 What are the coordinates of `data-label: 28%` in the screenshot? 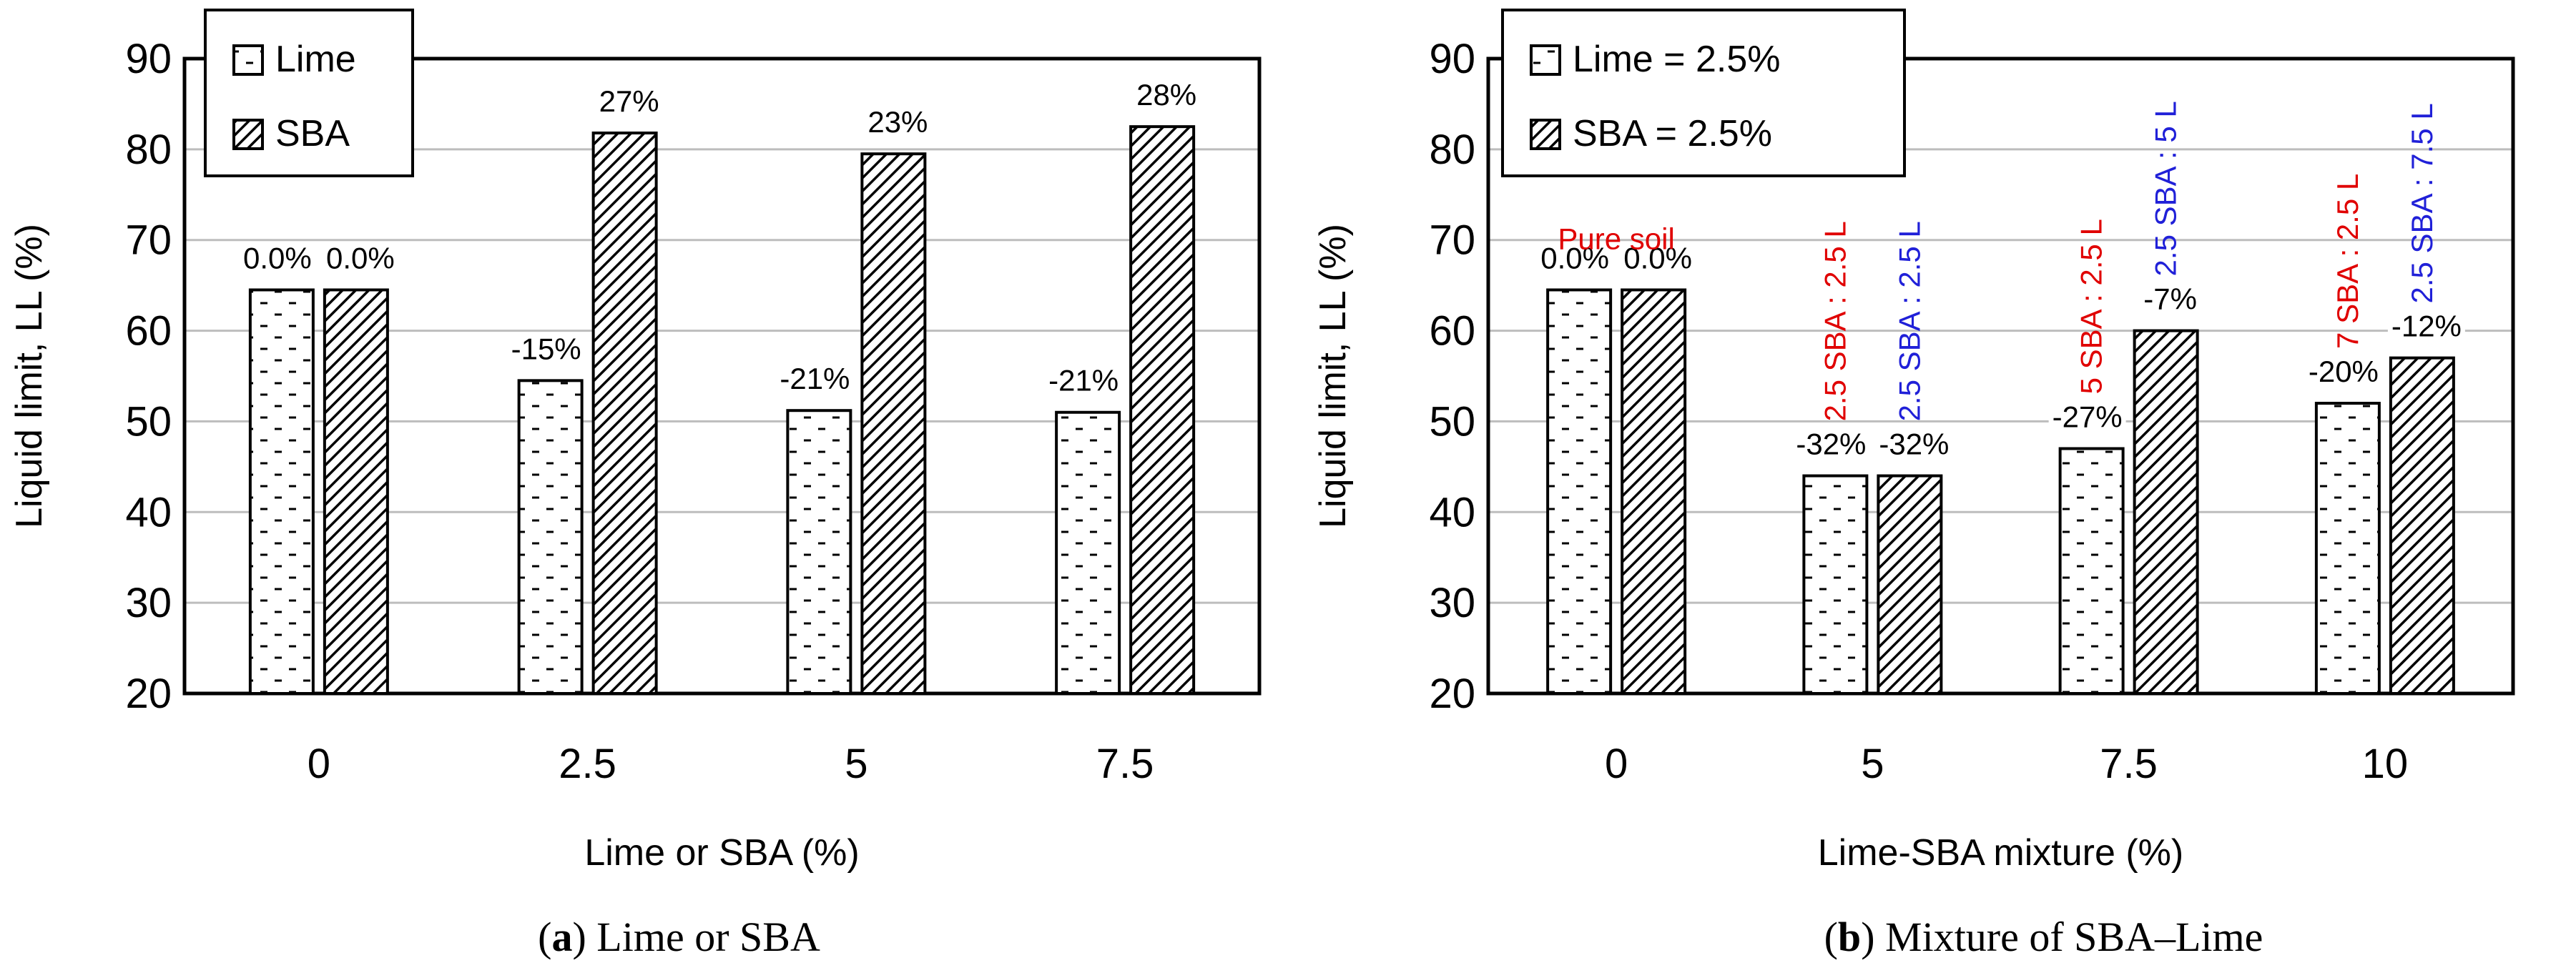 It's located at (1166, 95).